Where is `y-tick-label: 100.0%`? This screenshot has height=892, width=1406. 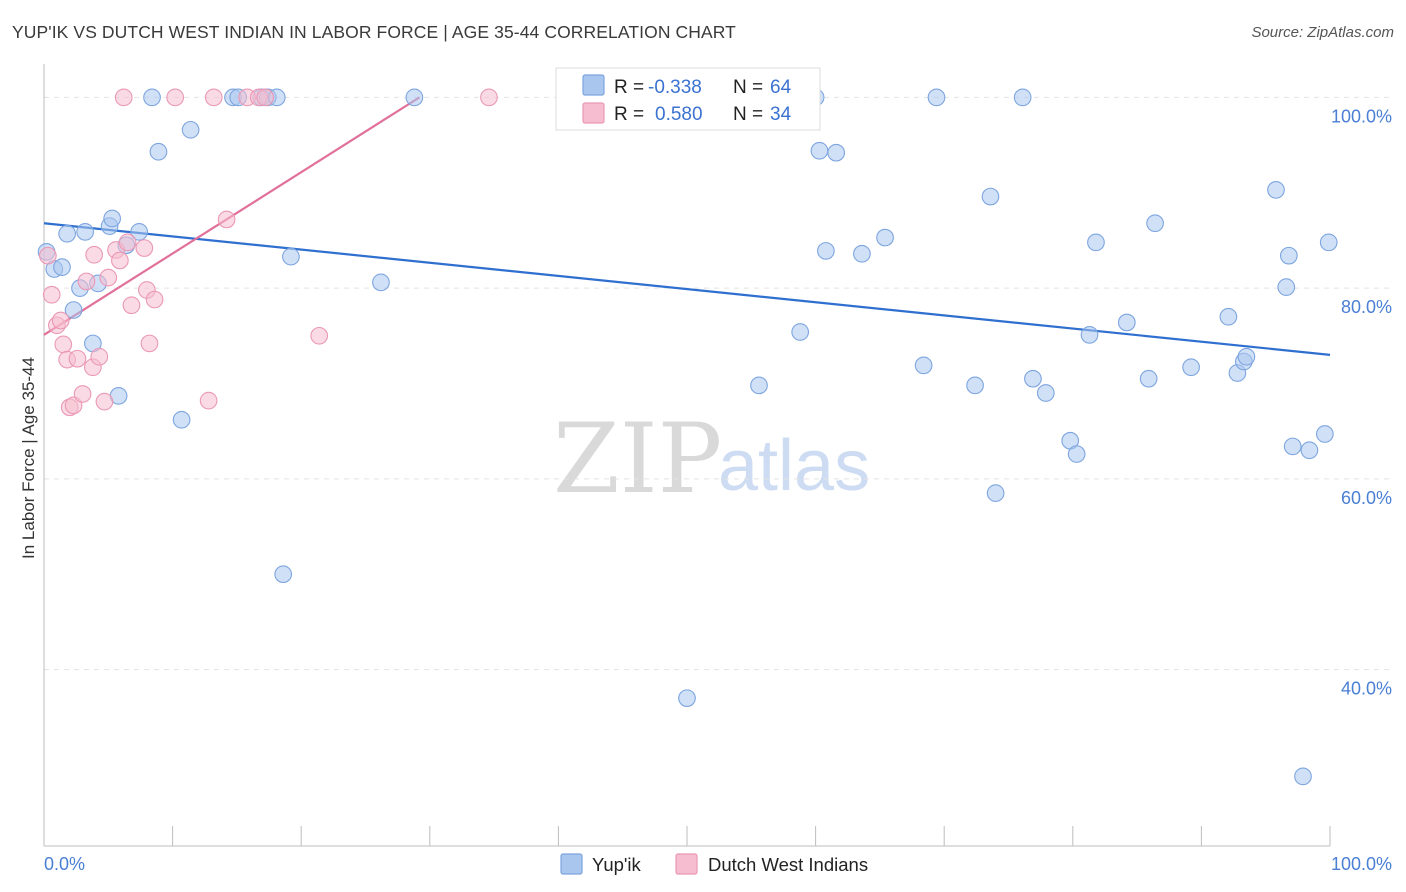
y-tick-label: 100.0% is located at coordinates (1361, 116).